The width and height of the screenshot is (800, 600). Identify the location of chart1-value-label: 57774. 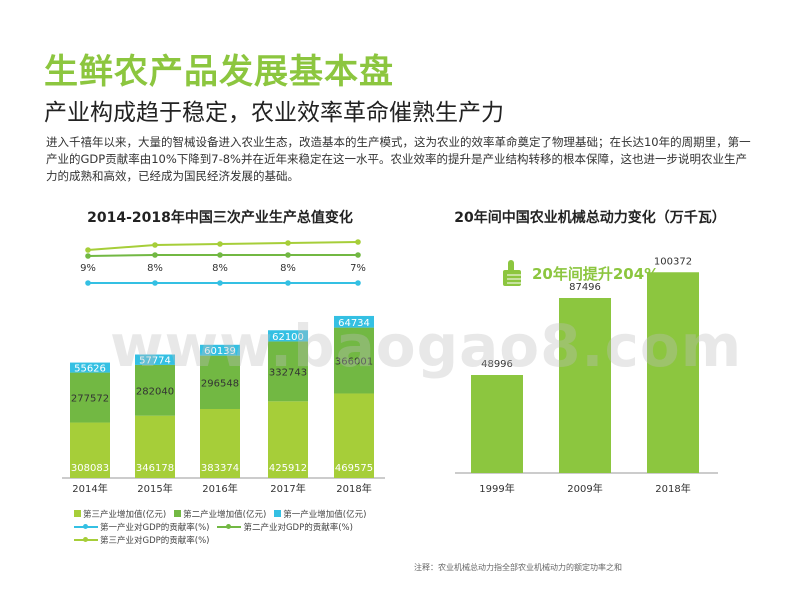
(155, 361).